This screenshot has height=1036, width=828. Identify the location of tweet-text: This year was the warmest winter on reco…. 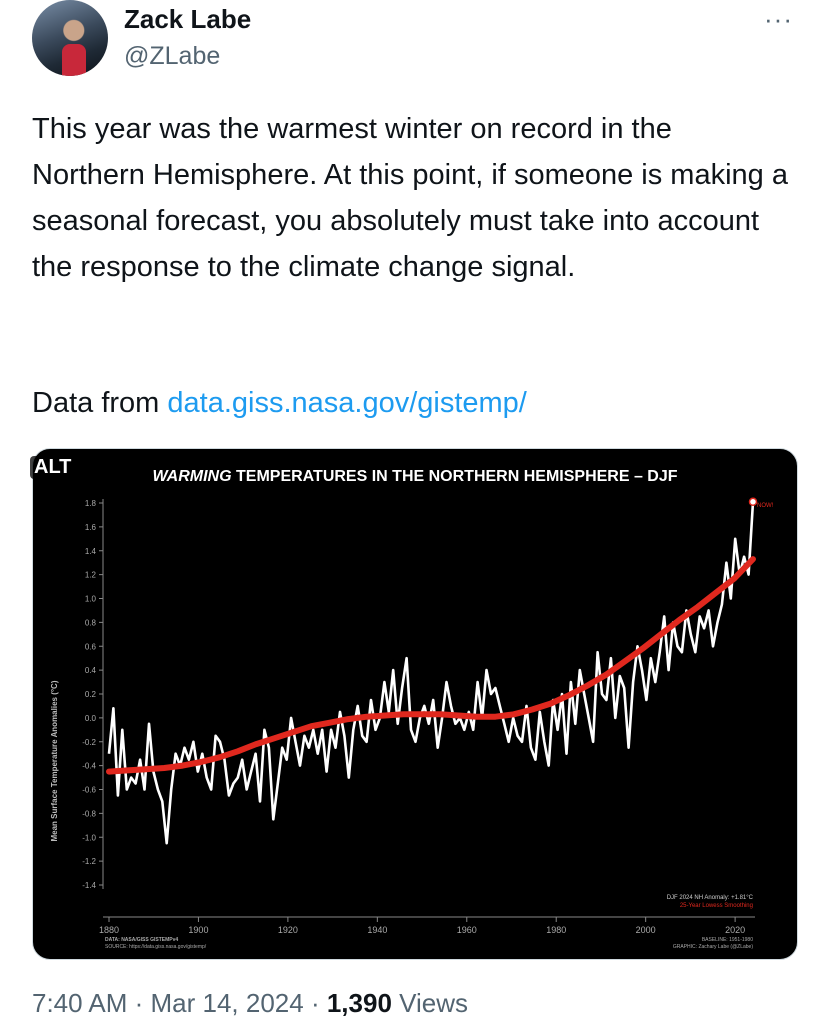
(410, 198).